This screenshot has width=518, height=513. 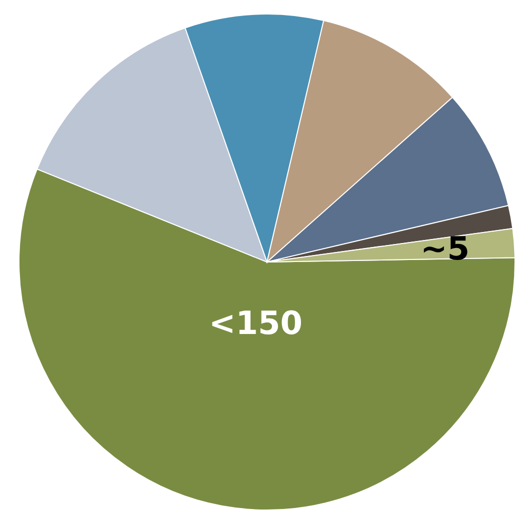 I want to click on data-label: ~5, so click(x=445, y=248).